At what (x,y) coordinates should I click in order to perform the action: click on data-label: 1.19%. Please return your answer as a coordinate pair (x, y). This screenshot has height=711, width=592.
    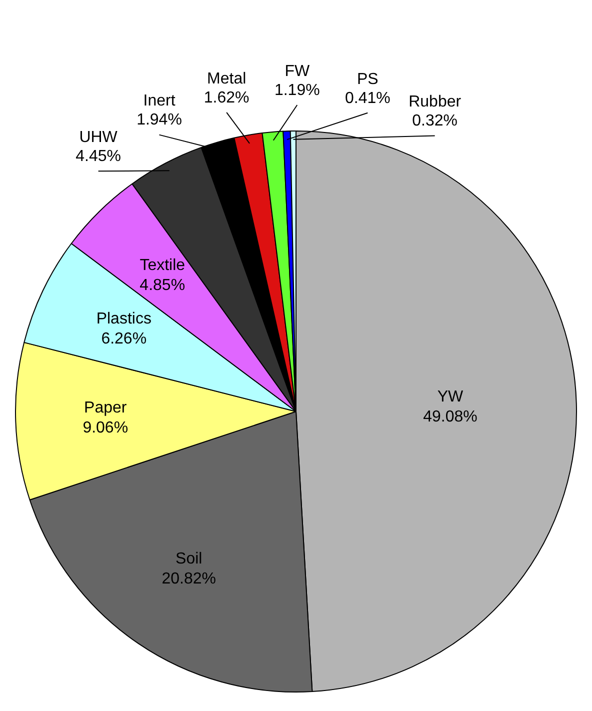
    Looking at the image, I should click on (297, 90).